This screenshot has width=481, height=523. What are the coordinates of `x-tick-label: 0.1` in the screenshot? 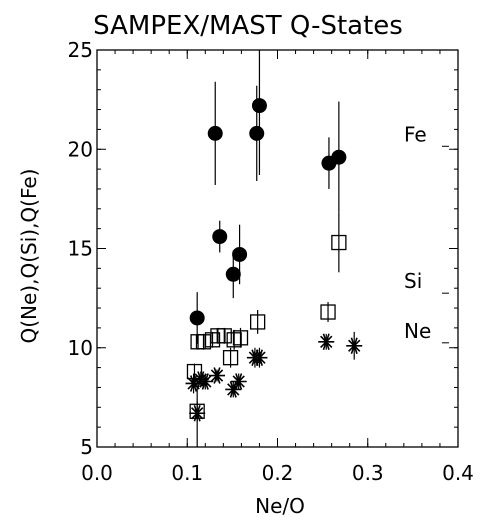 It's located at (187, 473).